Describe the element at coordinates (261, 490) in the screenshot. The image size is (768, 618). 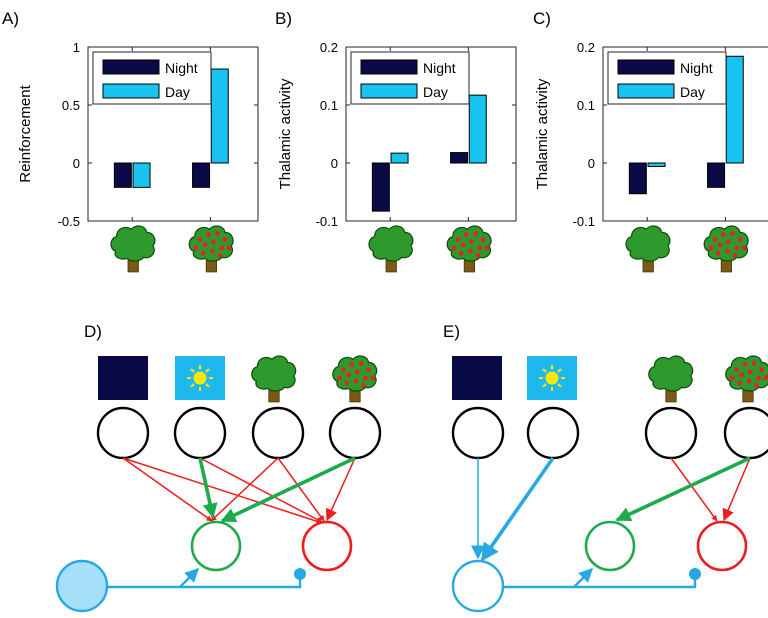
I see `conn-day-to-red` at that location.